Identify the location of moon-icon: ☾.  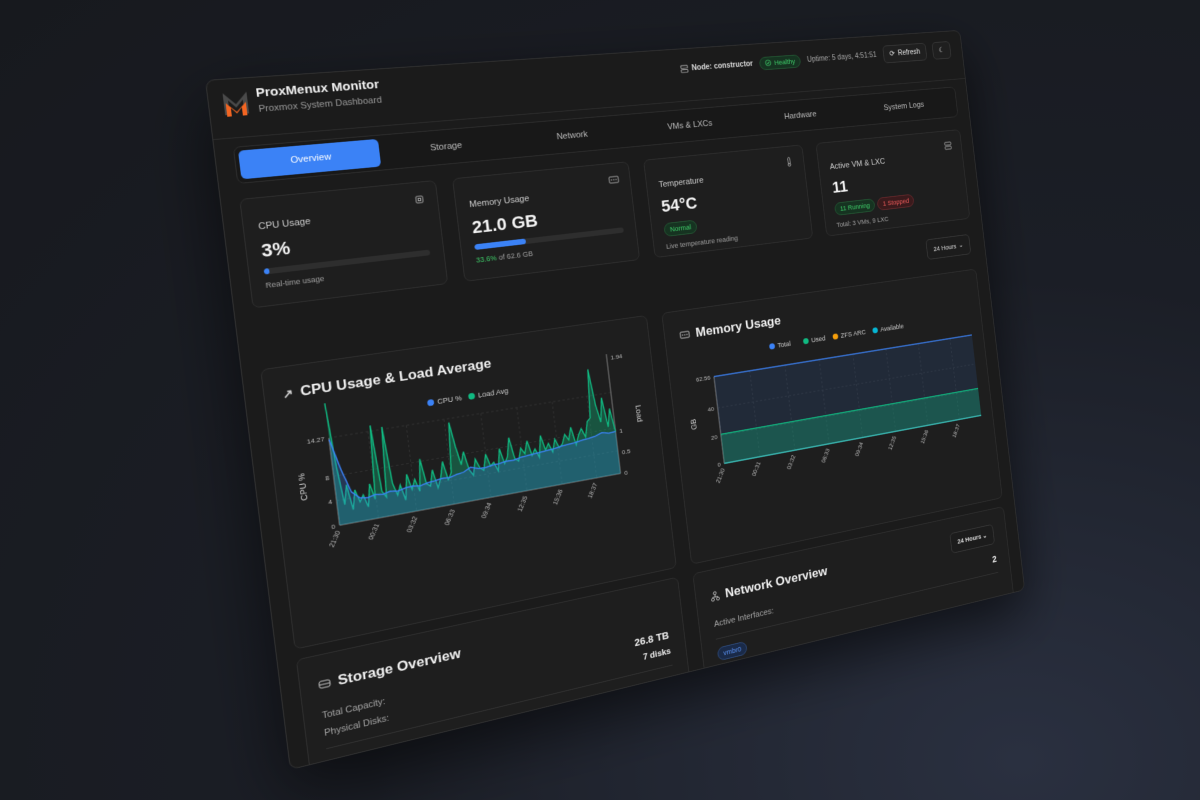
(941, 50).